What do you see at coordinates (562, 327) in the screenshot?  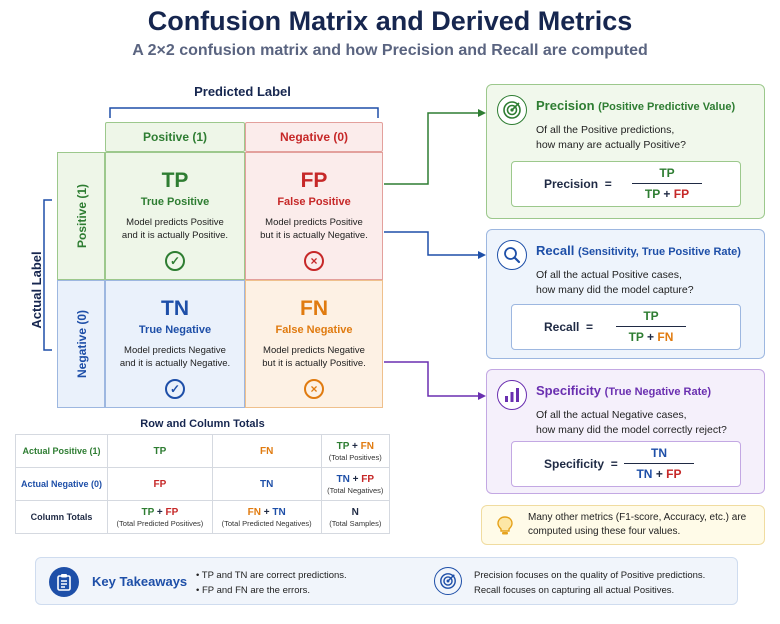 I see `recall-formula-name: Recall` at bounding box center [562, 327].